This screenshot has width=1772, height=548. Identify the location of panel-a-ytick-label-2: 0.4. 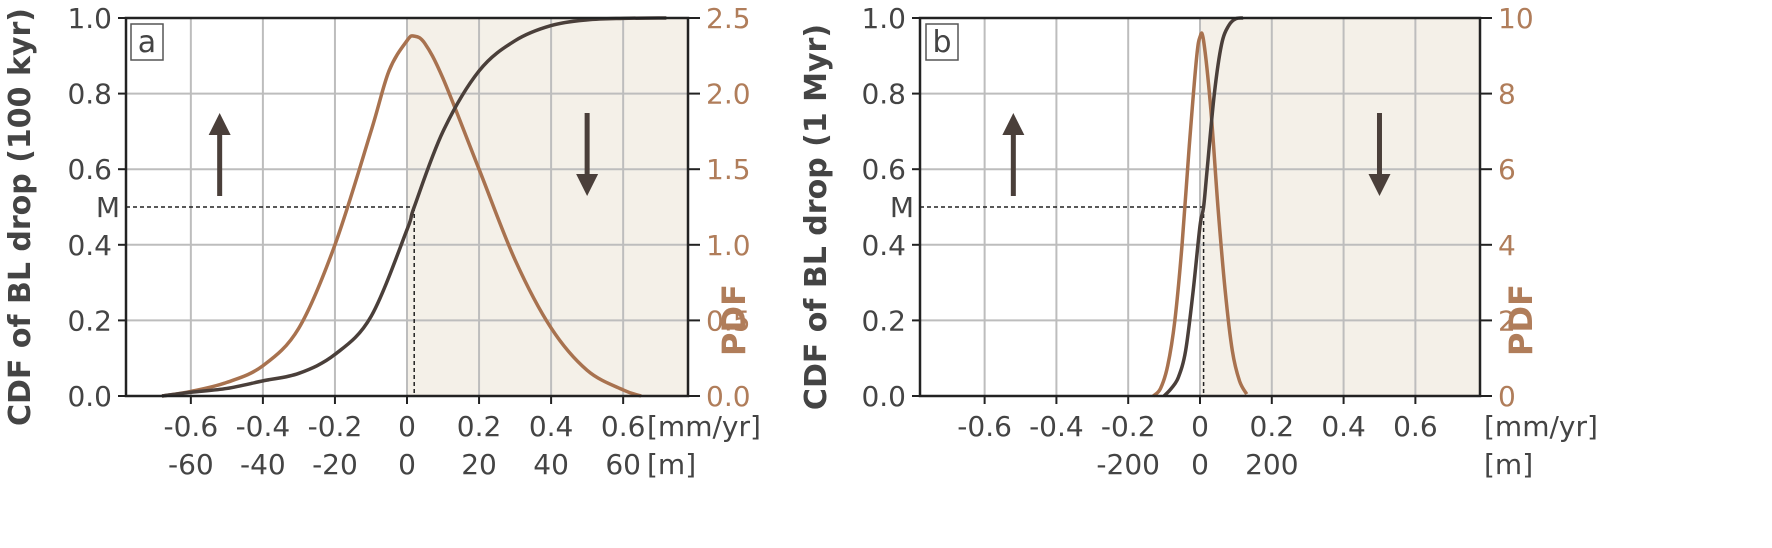
(89, 245).